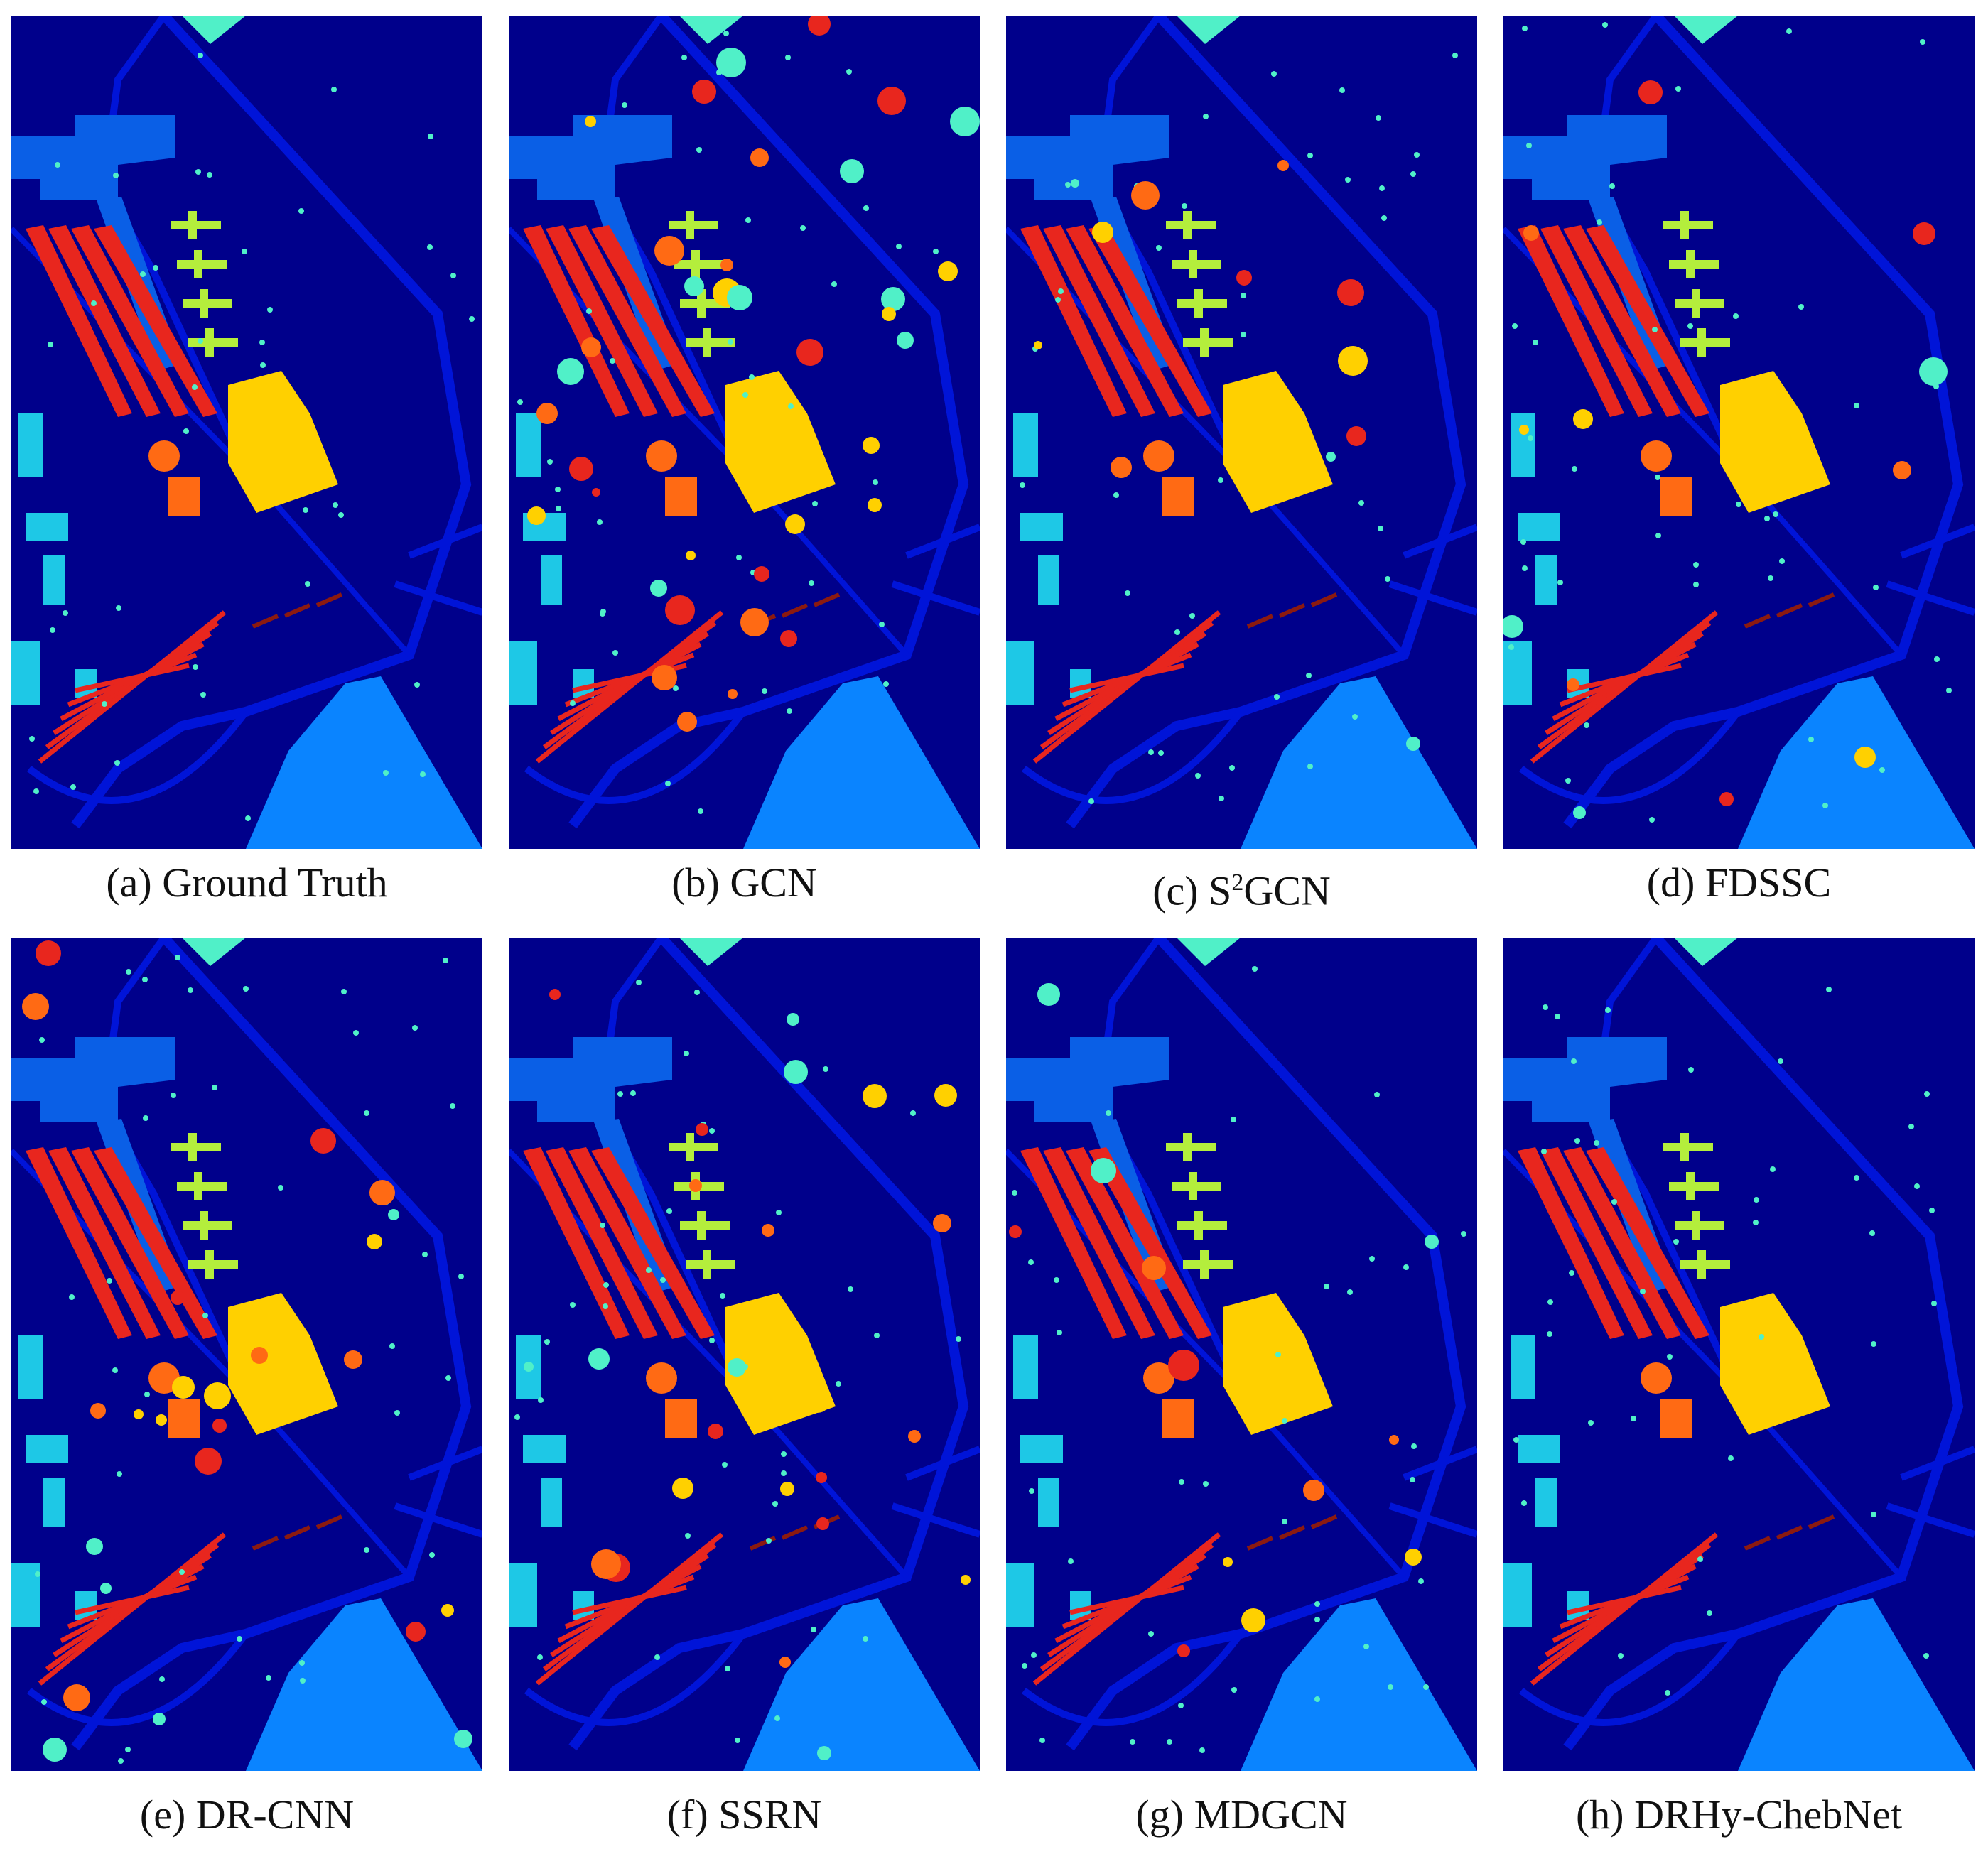  I want to click on panel-a-map, so click(246, 433).